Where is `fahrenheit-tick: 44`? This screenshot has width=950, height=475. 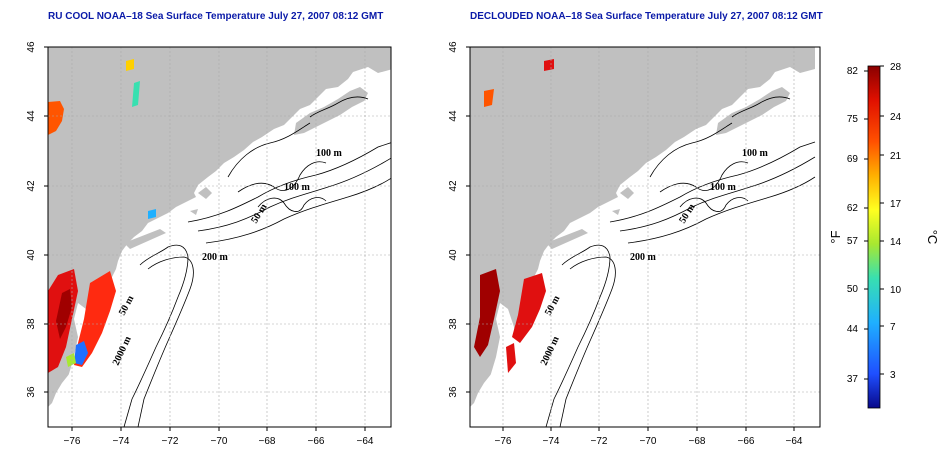
fahrenheit-tick: 44 is located at coordinates (853, 329).